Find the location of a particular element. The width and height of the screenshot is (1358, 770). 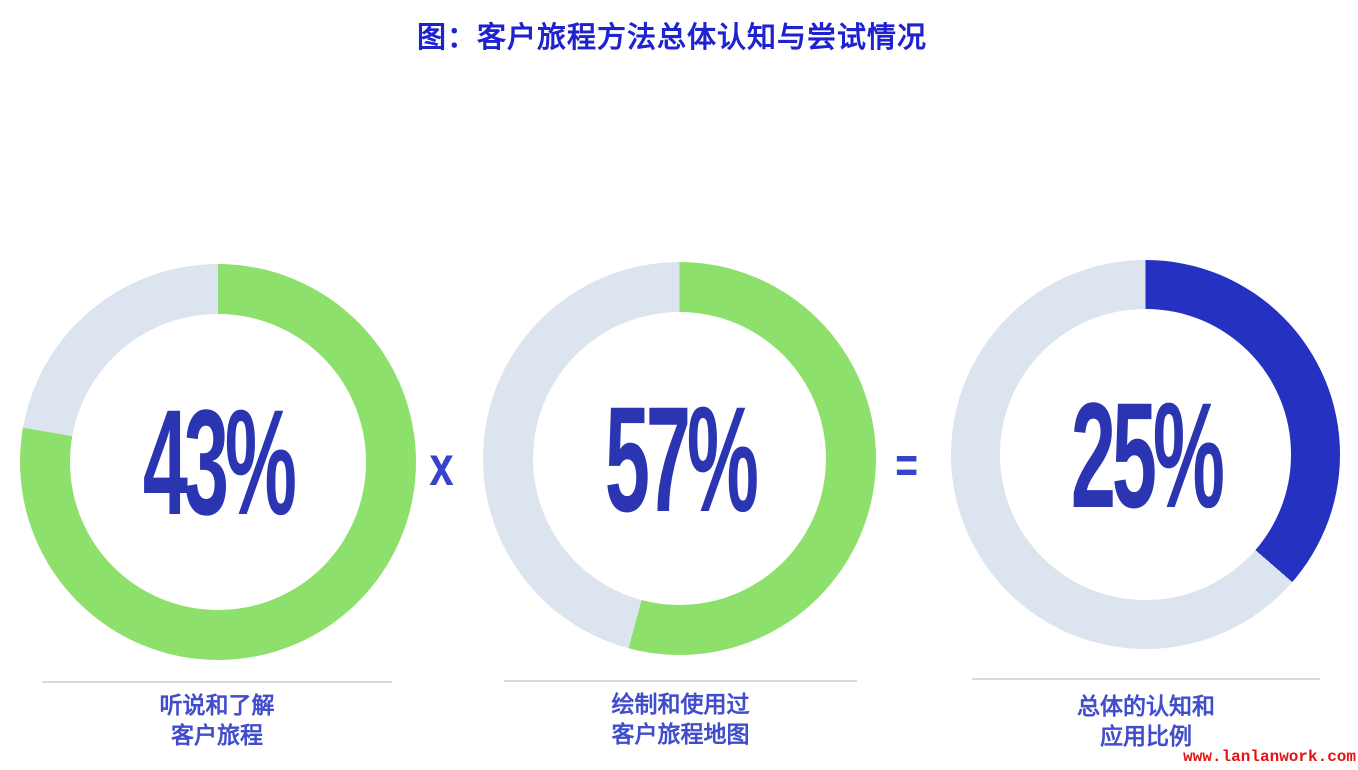

donut-value-usage: 57% is located at coordinates (681, 458).